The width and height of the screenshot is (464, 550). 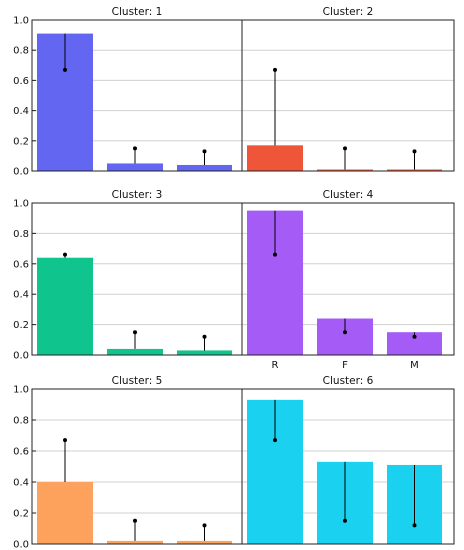 I want to click on panel-title: Cluster: 2, so click(x=348, y=12).